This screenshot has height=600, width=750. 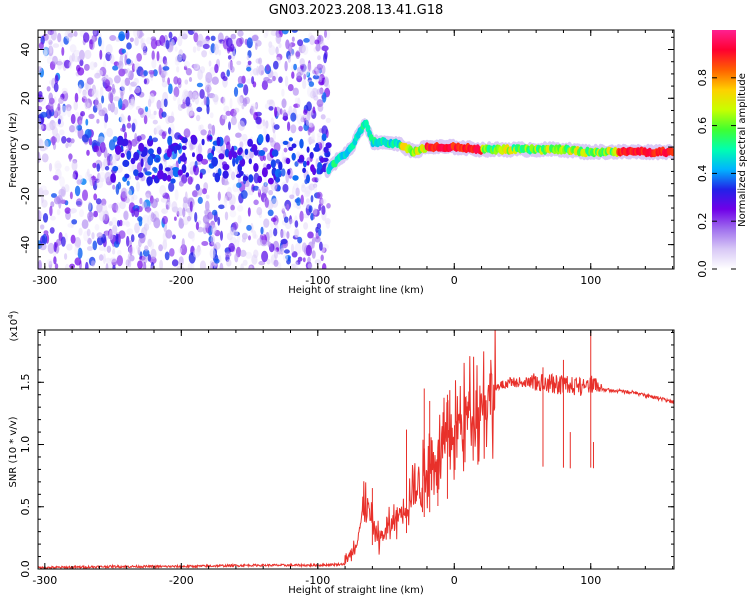 What do you see at coordinates (14, 312) in the screenshot?
I see `snr-multiplier-close: )` at bounding box center [14, 312].